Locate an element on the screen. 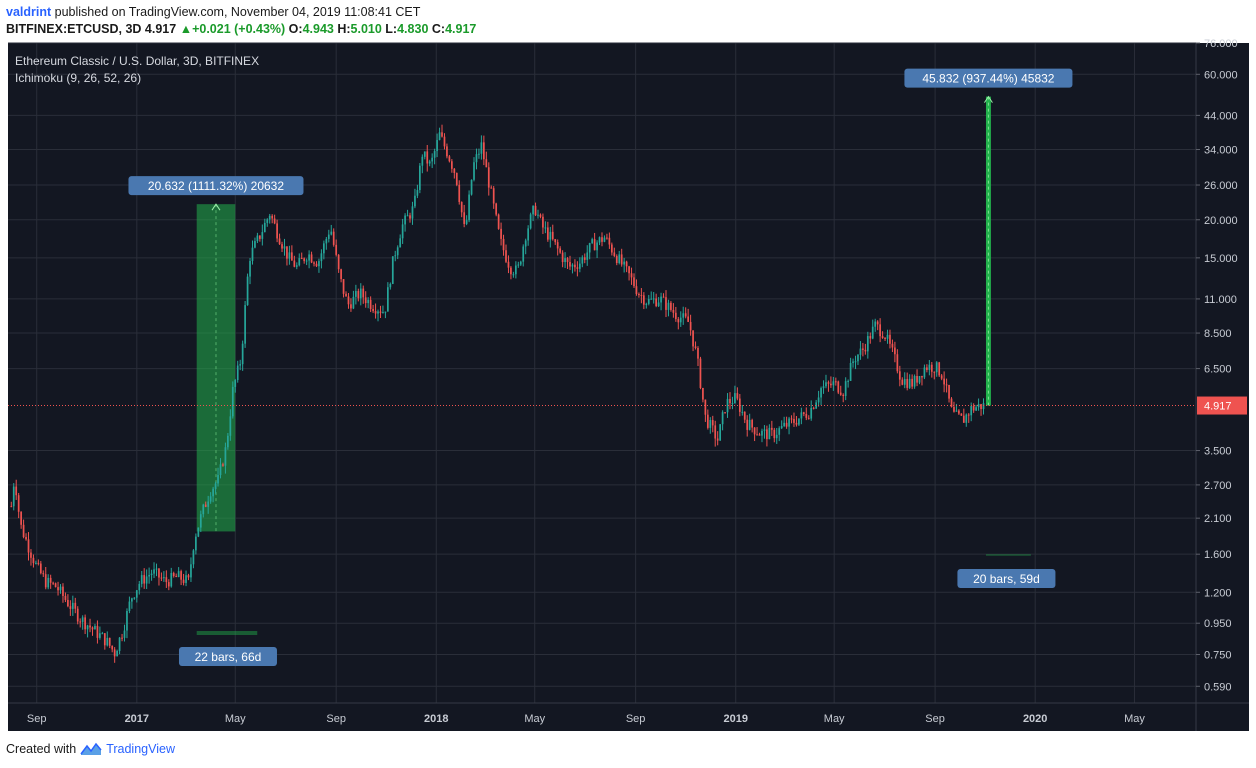 The image size is (1256, 768). price-change: +0.021 (+0.43%) is located at coordinates (239, 29).